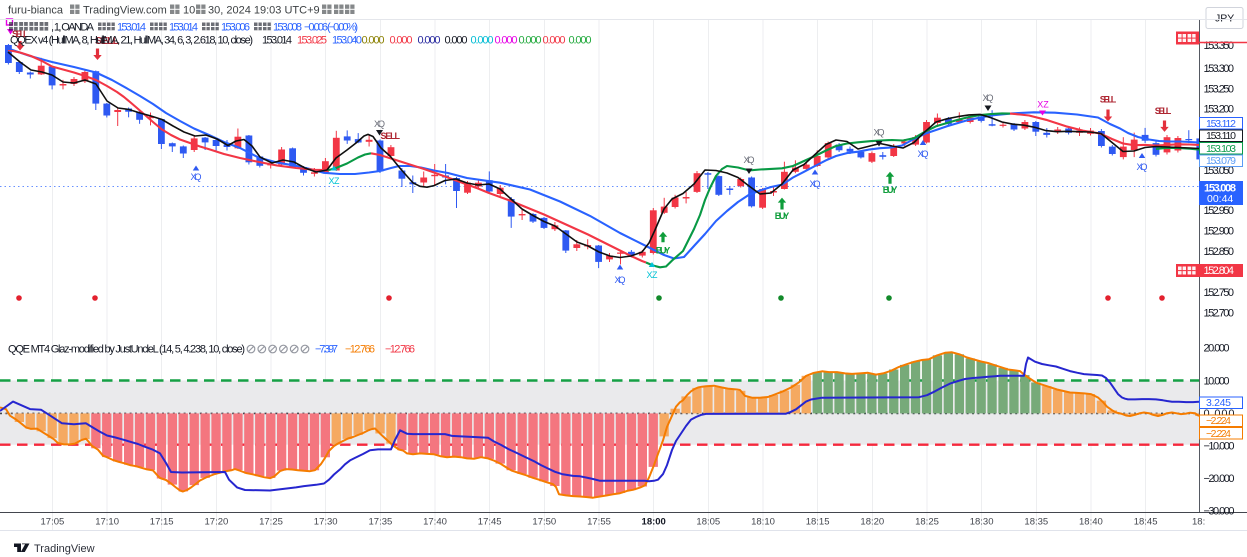  What do you see at coordinates (1221, 149) in the screenshot?
I see `svg-text: 153.103` at bounding box center [1221, 149].